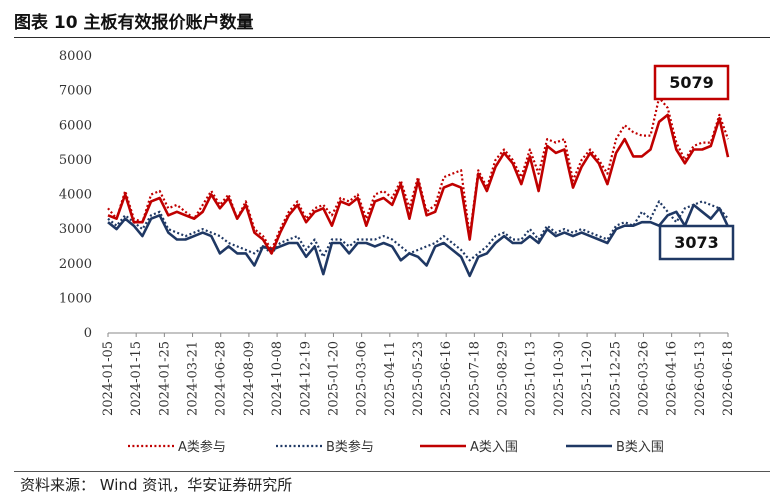  I want to click on y-tick-label: 1000, so click(75, 298).